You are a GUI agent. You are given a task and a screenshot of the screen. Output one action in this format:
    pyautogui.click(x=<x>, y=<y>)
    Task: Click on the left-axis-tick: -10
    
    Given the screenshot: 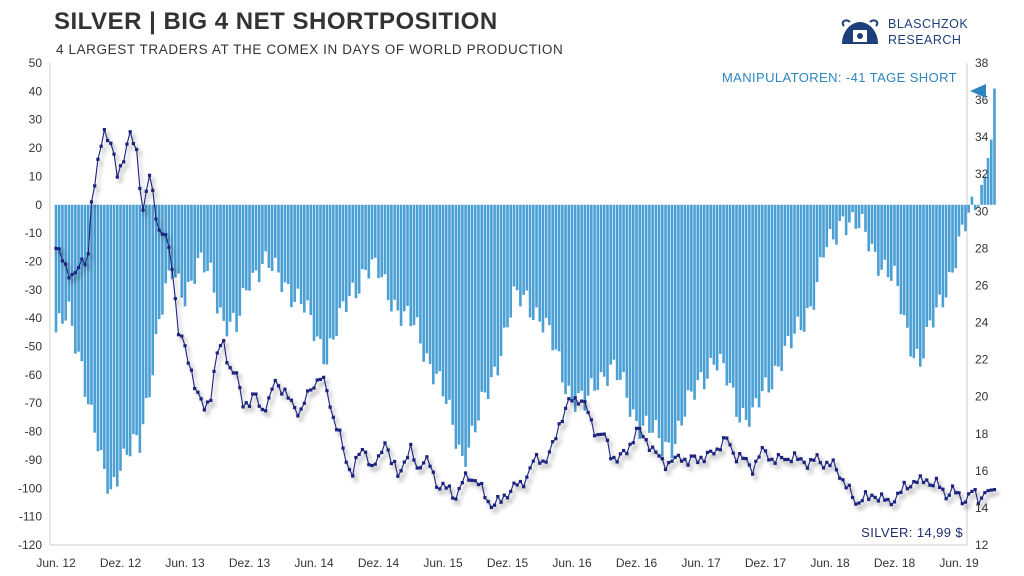 What is the action you would take?
    pyautogui.click(x=34, y=233)
    